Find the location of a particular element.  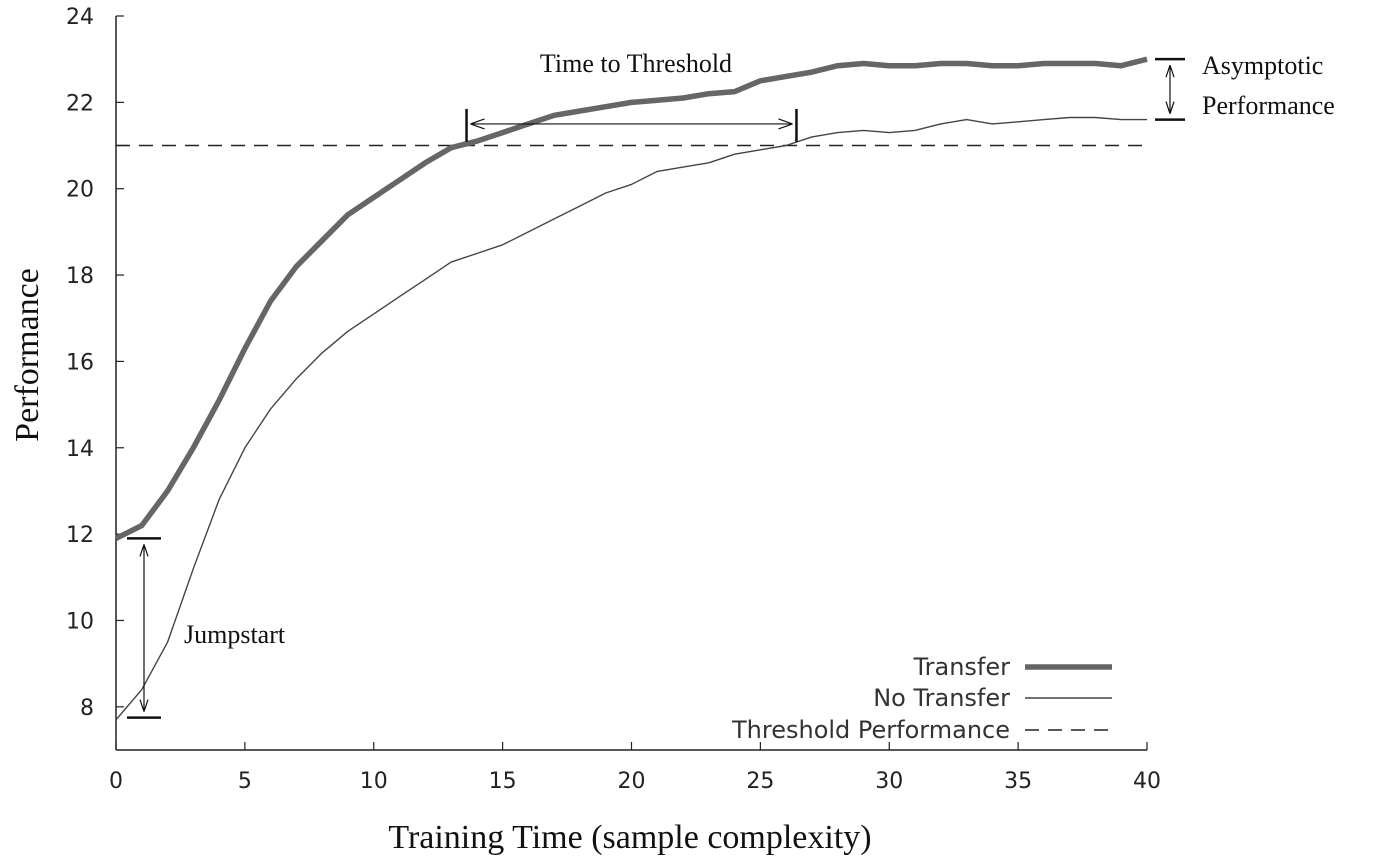

y-tick-label: 18 is located at coordinates (80, 276).